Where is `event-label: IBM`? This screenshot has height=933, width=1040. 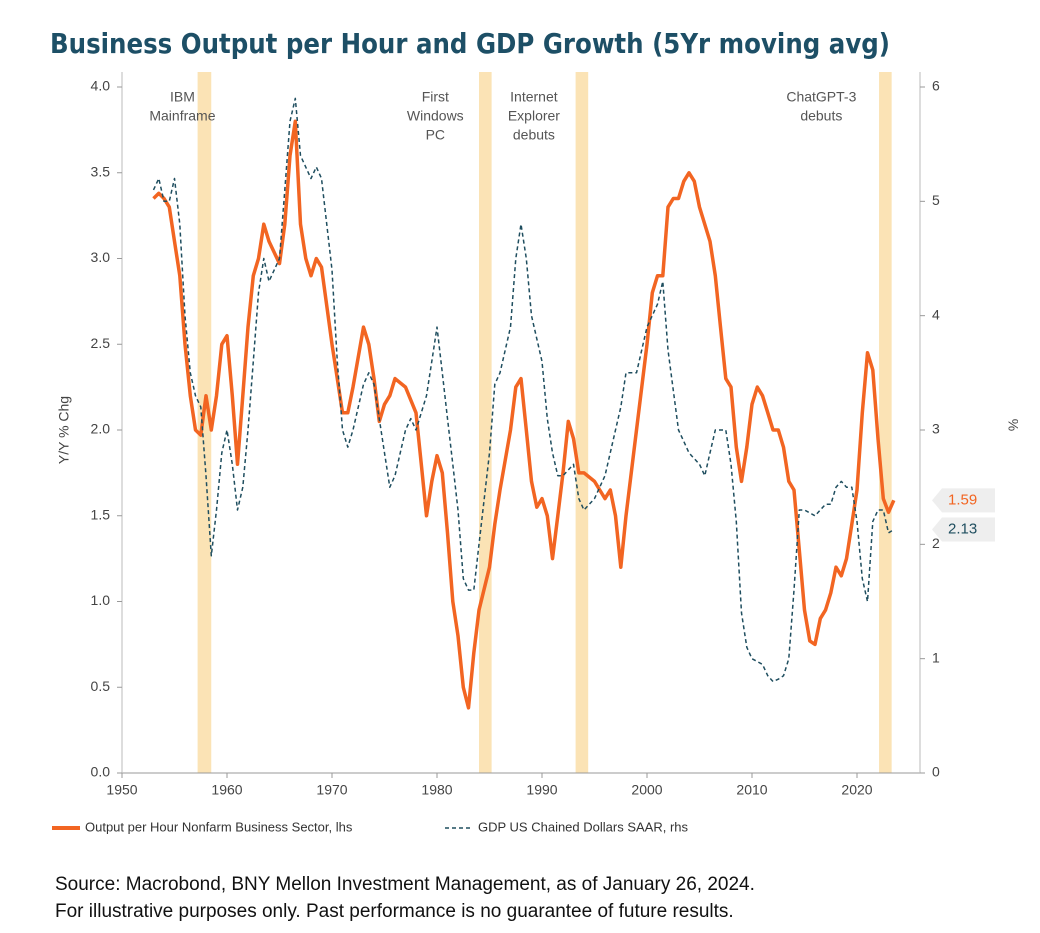
event-label: IBM is located at coordinates (182, 97).